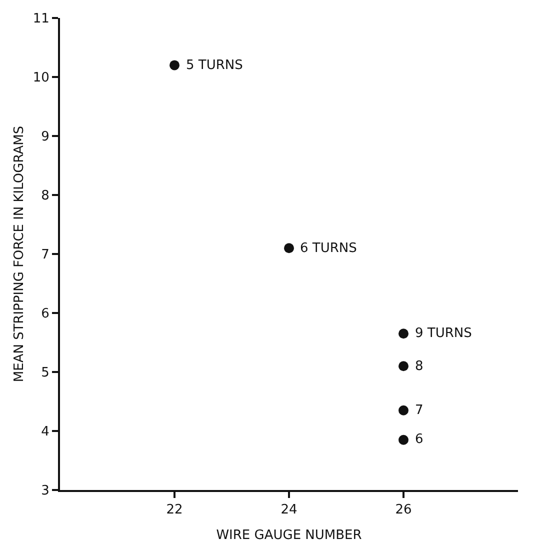  Describe the element at coordinates (174, 510) in the screenshot. I see `x-tick-label: 22` at that location.